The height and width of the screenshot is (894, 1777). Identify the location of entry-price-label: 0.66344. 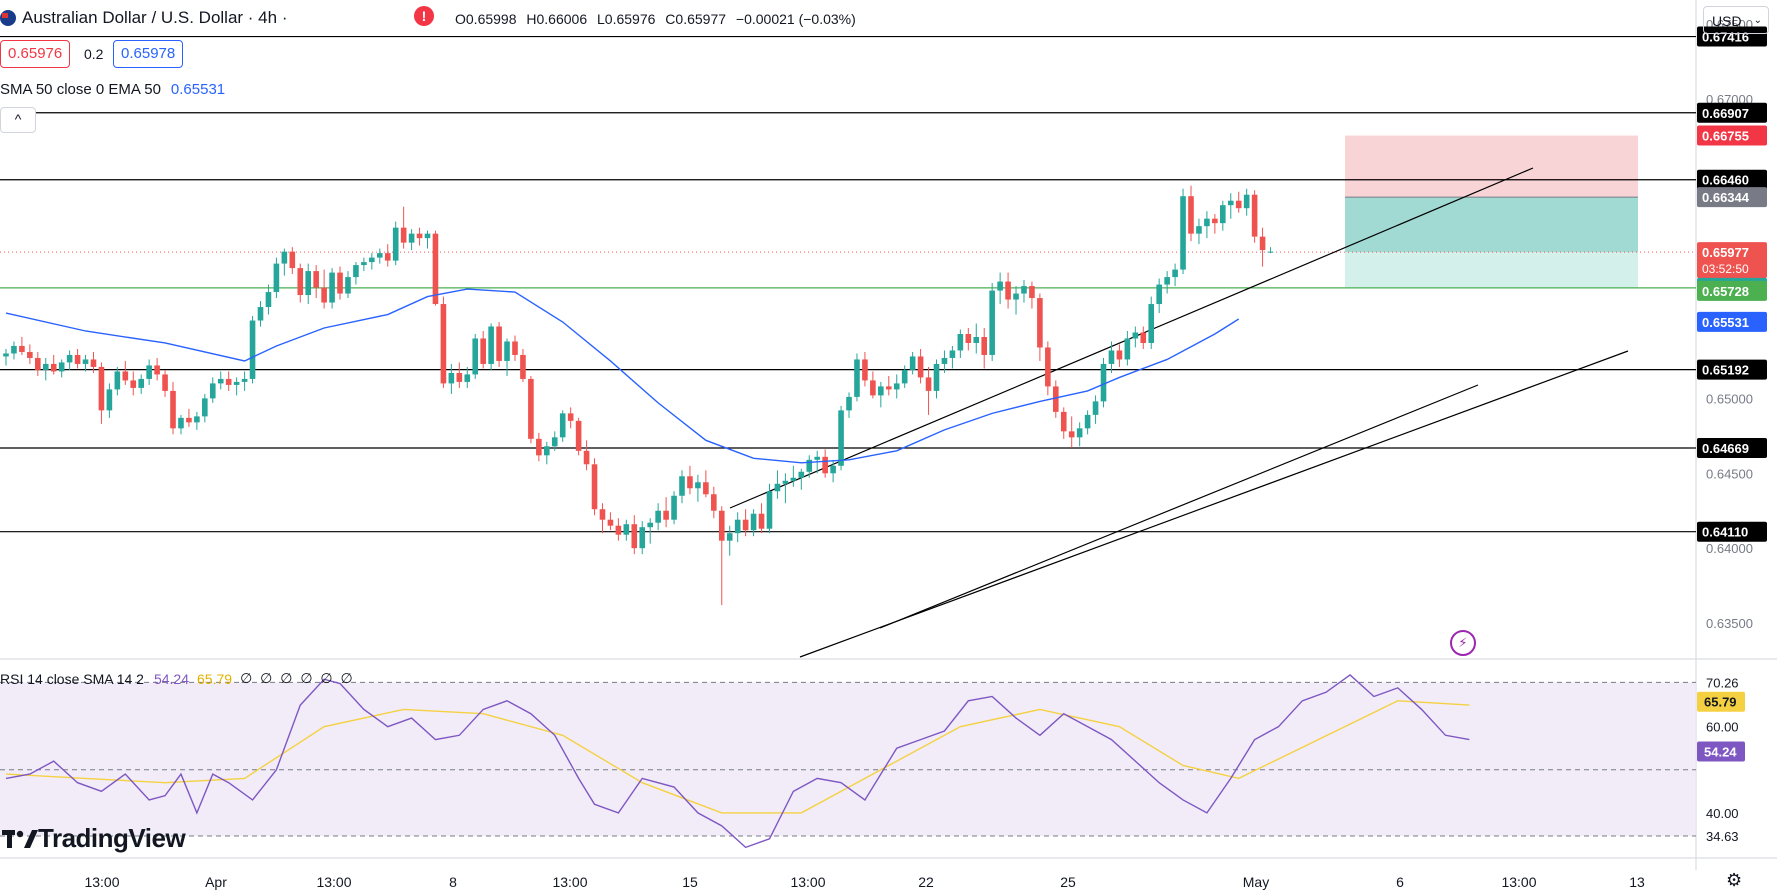
(1726, 197).